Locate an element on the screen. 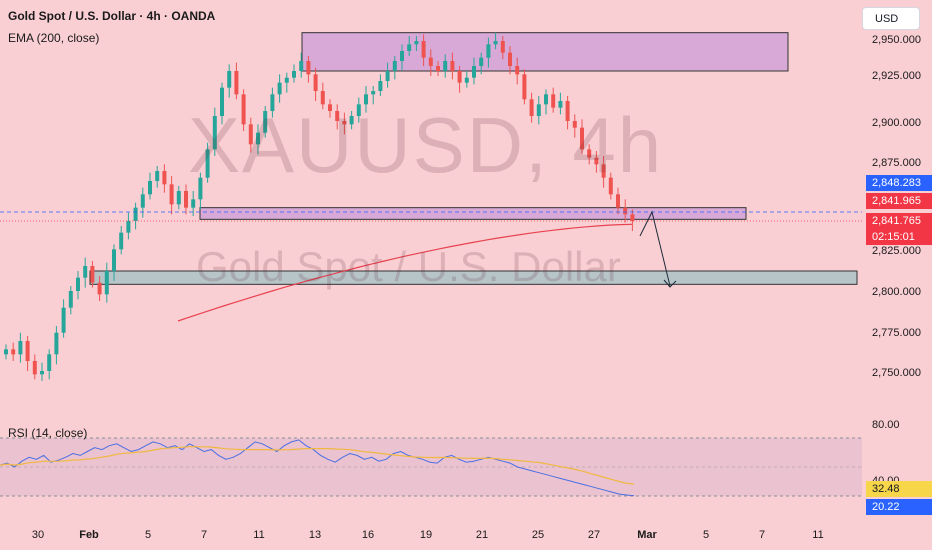 The height and width of the screenshot is (550, 932). rsi-ma-line is located at coordinates (317, 465).